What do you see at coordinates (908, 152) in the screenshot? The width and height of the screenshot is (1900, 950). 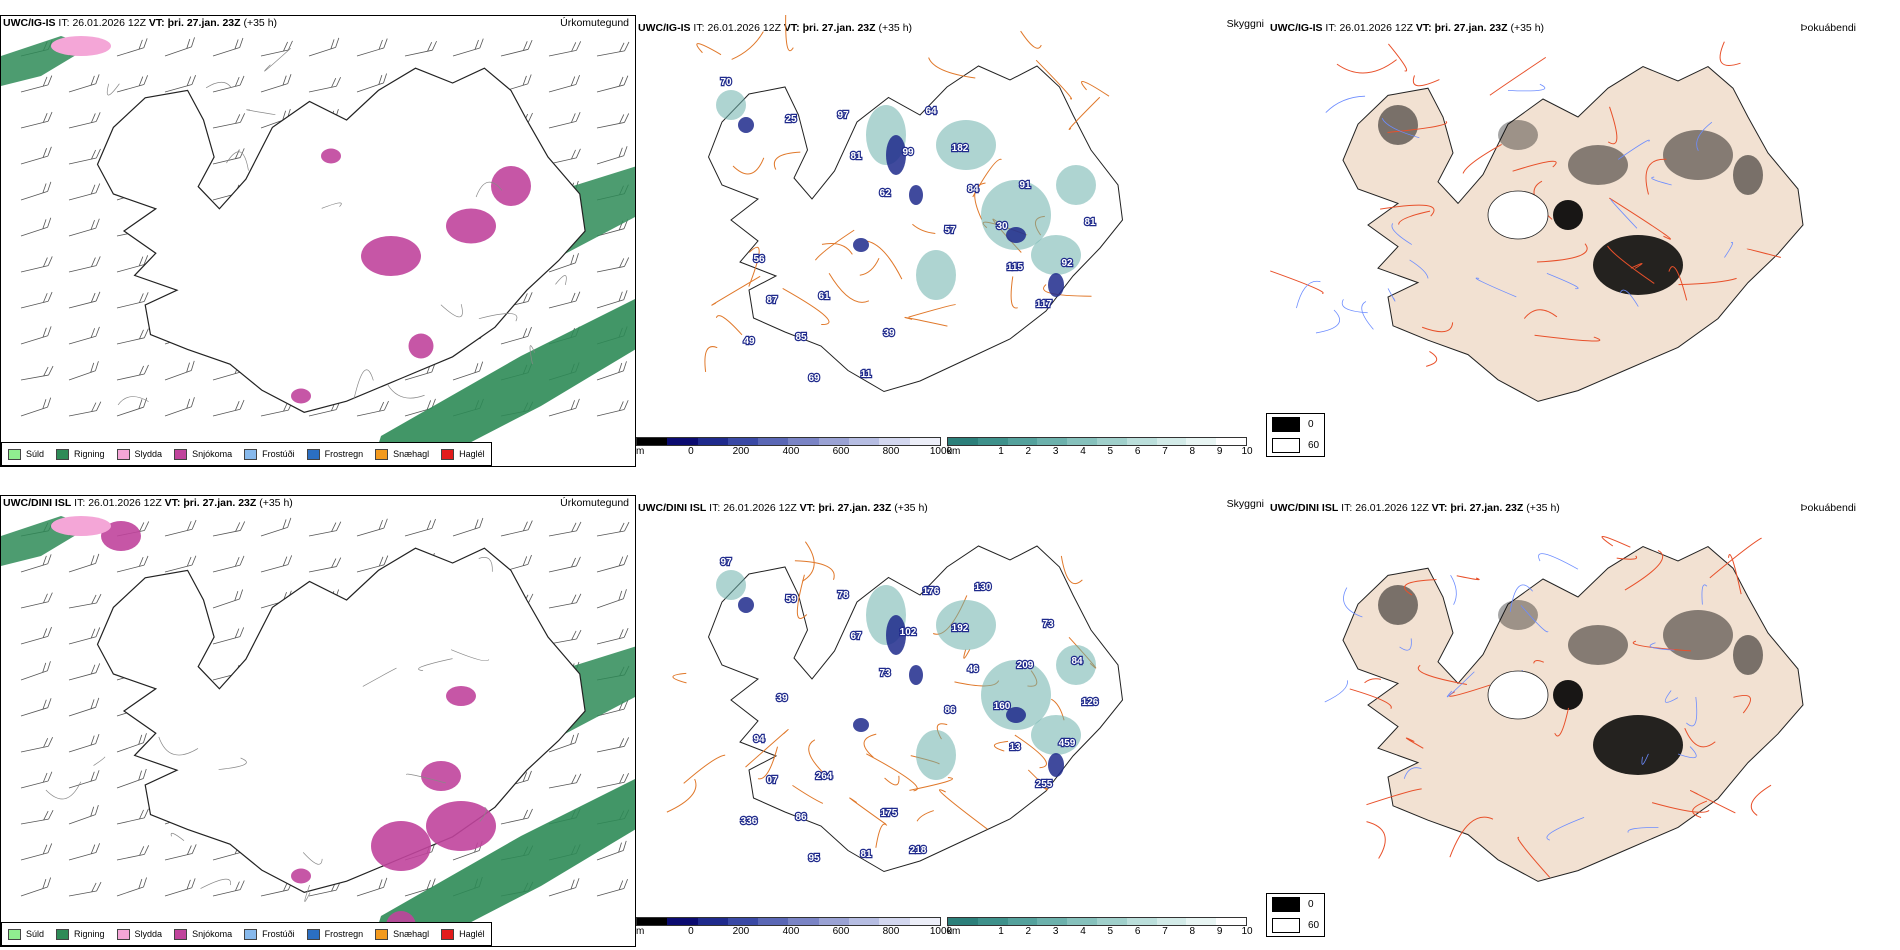 I see `visibility-value-label: 99` at bounding box center [908, 152].